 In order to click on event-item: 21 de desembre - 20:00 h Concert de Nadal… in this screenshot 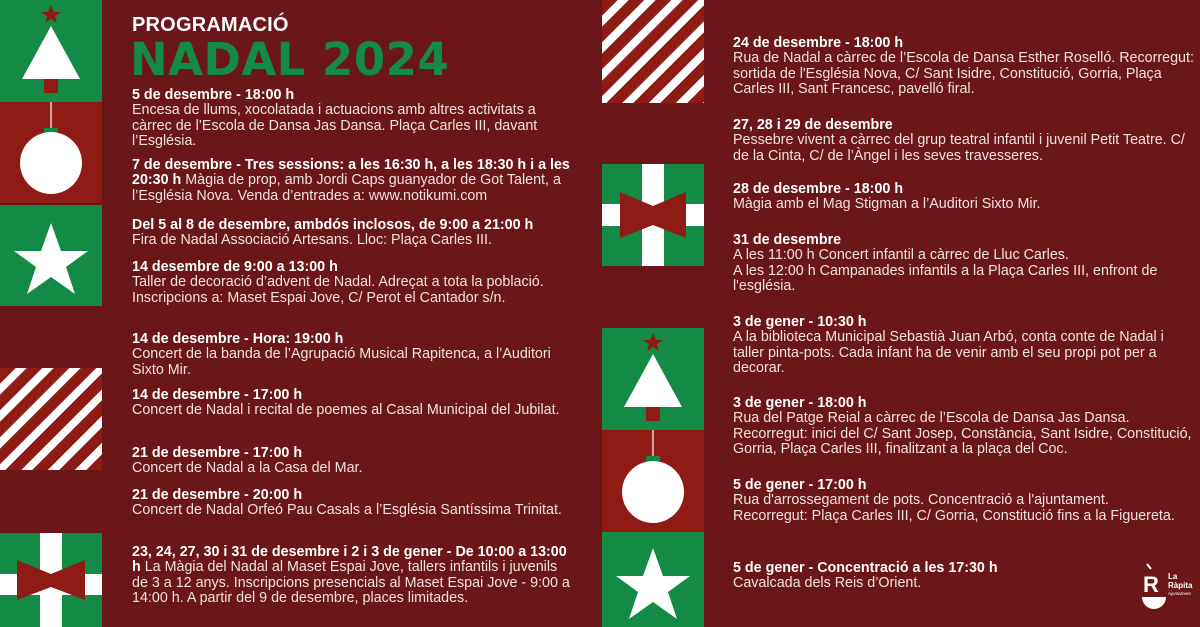, I will do `click(352, 503)`.